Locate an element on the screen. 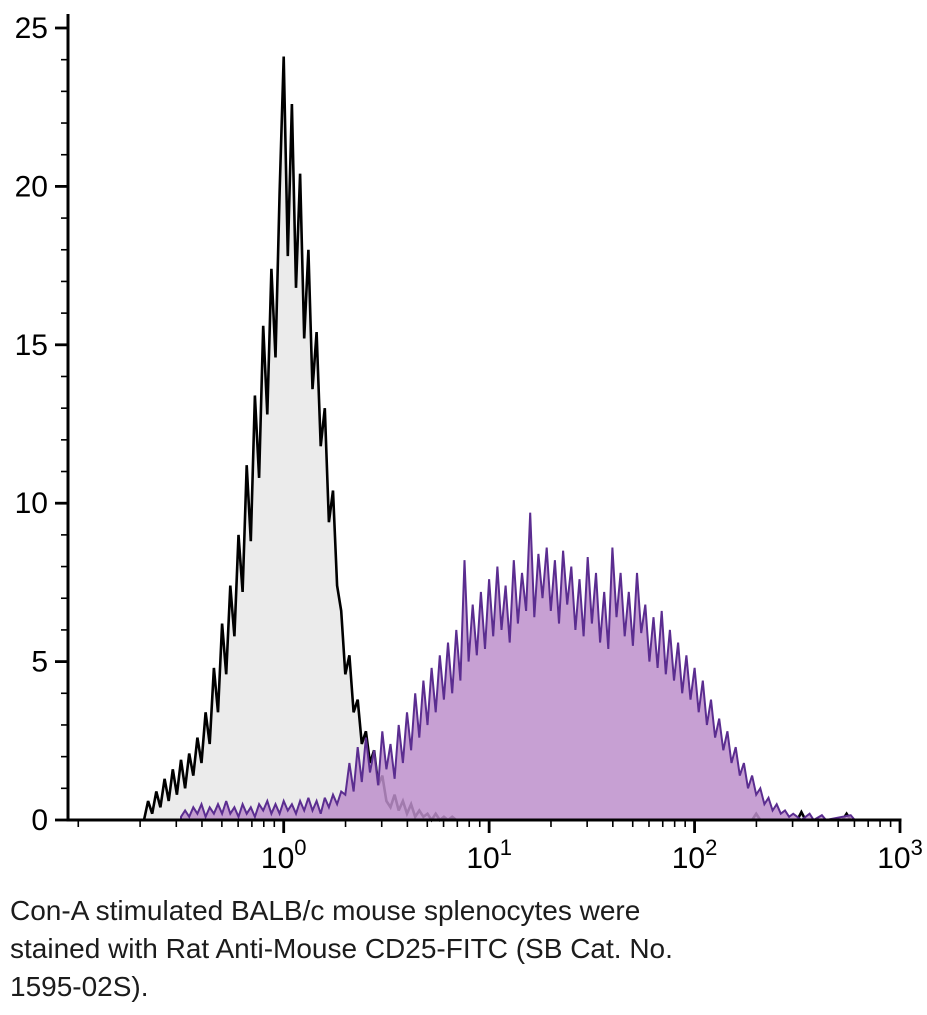  y-tick-label: 20 is located at coordinates (31, 186).